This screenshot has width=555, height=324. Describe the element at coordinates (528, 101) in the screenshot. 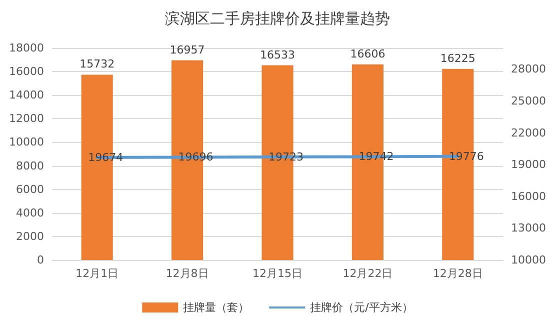

I see `y2-tick-label: 25000` at that location.